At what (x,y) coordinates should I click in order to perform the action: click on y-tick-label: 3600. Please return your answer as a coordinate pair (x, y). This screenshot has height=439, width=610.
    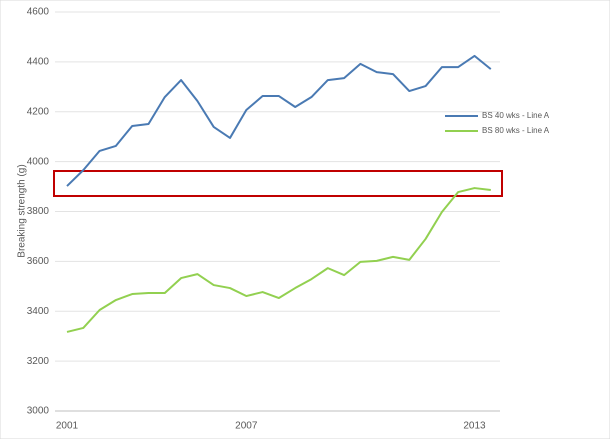
    Looking at the image, I should click on (38, 261).